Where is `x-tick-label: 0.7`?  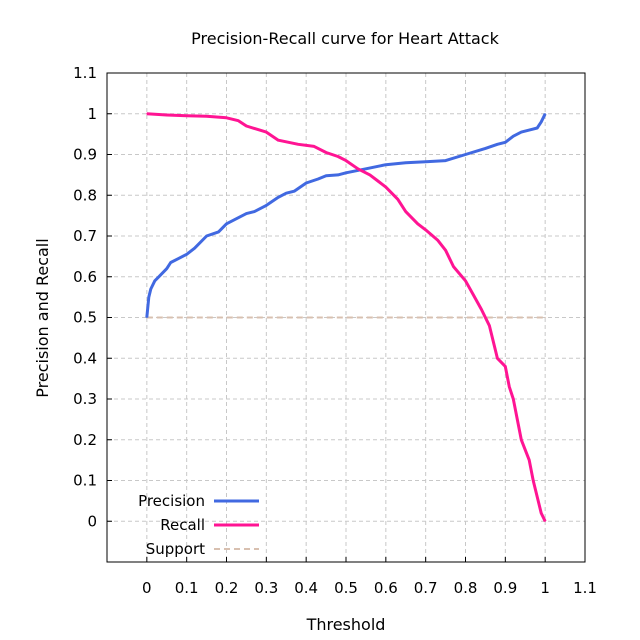
x-tick-label: 0.7 is located at coordinates (426, 588).